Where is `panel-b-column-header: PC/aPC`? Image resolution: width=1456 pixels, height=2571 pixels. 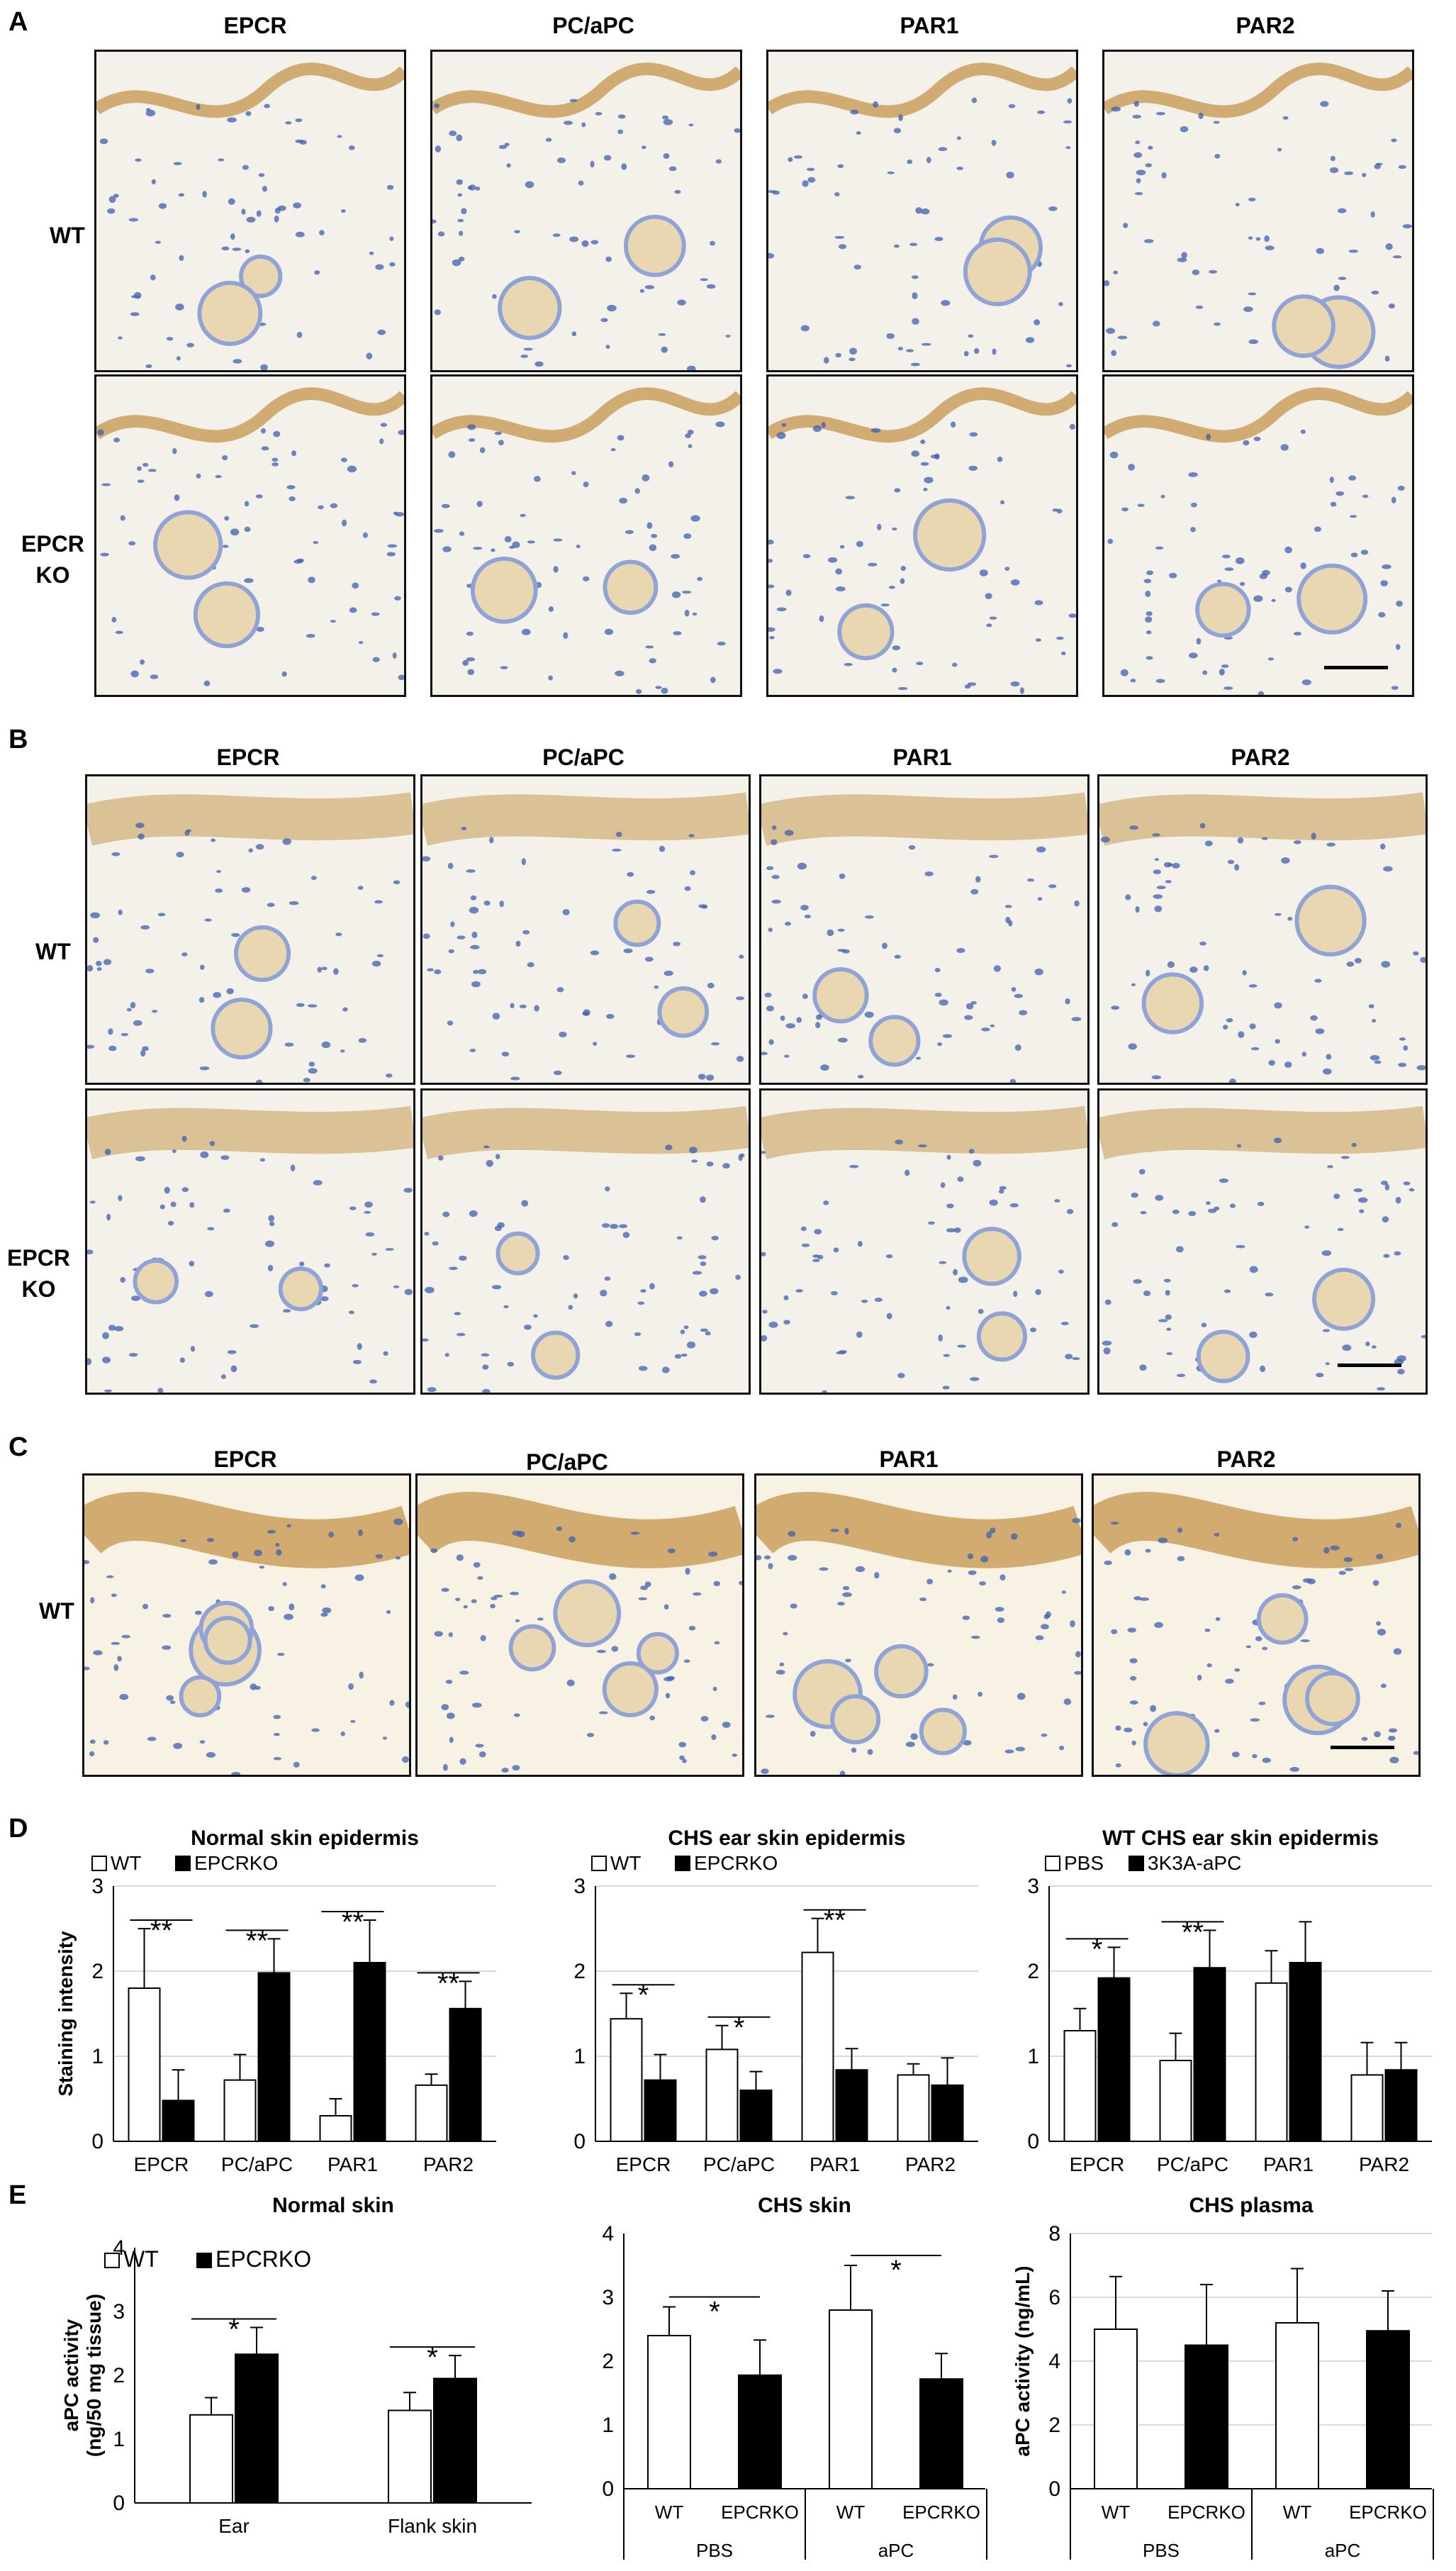
panel-b-column-header: PC/aPC is located at coordinates (583, 757).